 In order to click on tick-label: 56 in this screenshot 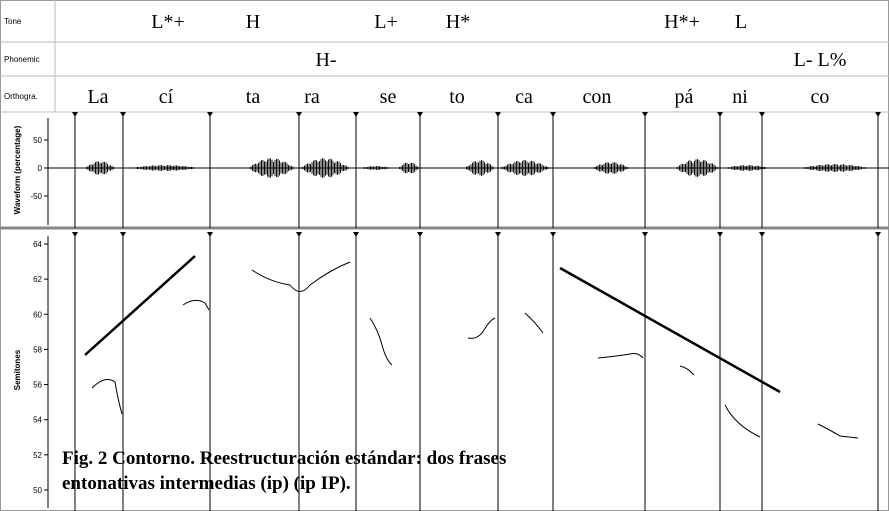, I will do `click(37, 385)`.